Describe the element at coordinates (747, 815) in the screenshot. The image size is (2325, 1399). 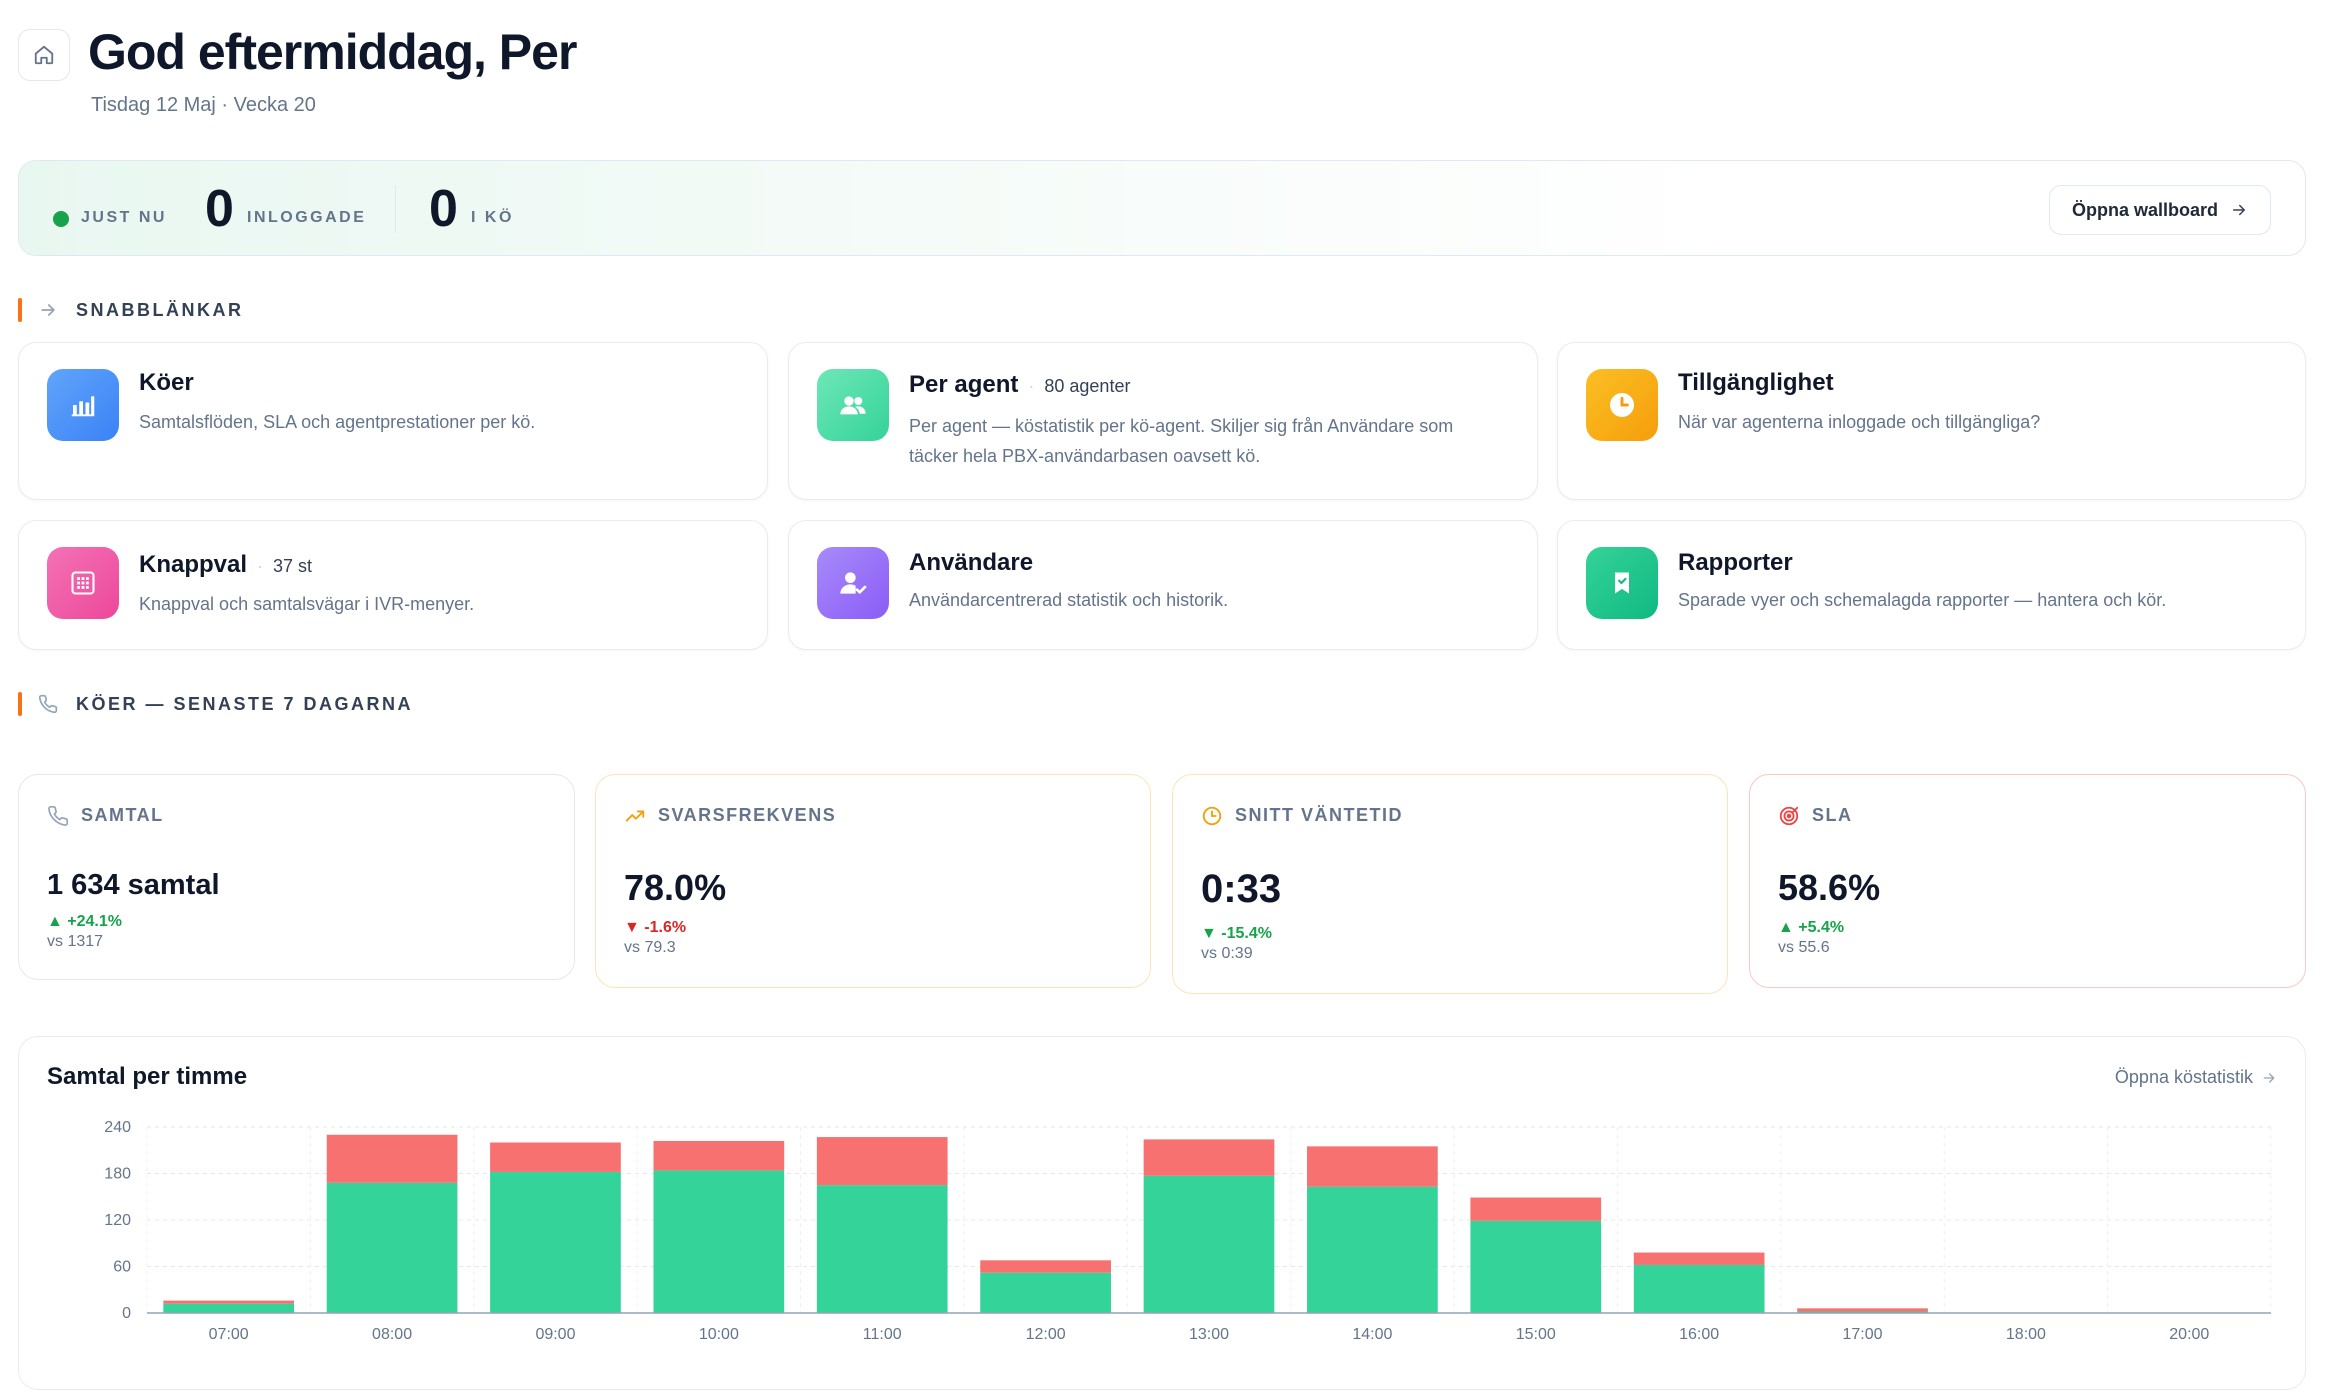
I see `kpi-label: SVARSFREKVENS` at that location.